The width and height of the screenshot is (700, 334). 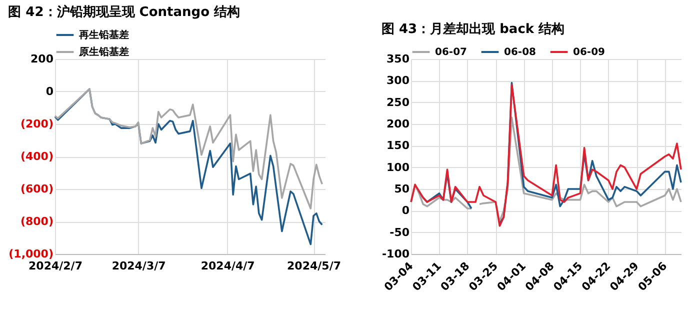 What do you see at coordinates (37, 221) in the screenshot?
I see `y-tick-label: (800)` at bounding box center [37, 221].